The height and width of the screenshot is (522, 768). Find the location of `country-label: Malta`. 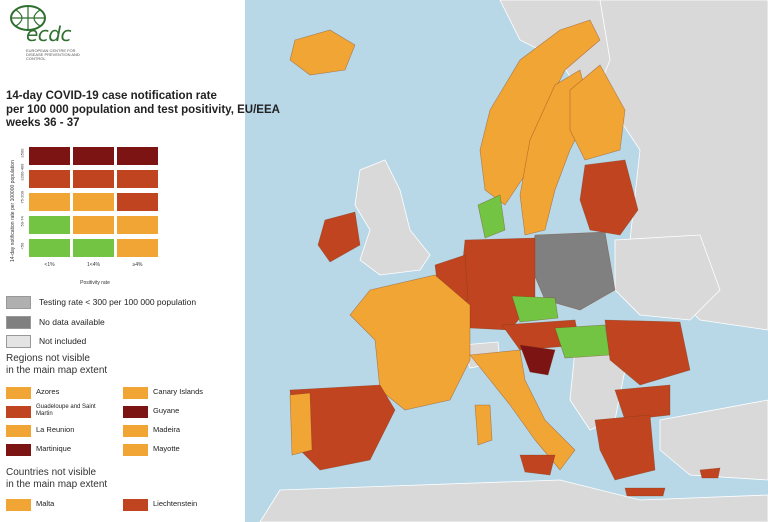

country-label: Malta is located at coordinates (45, 503).